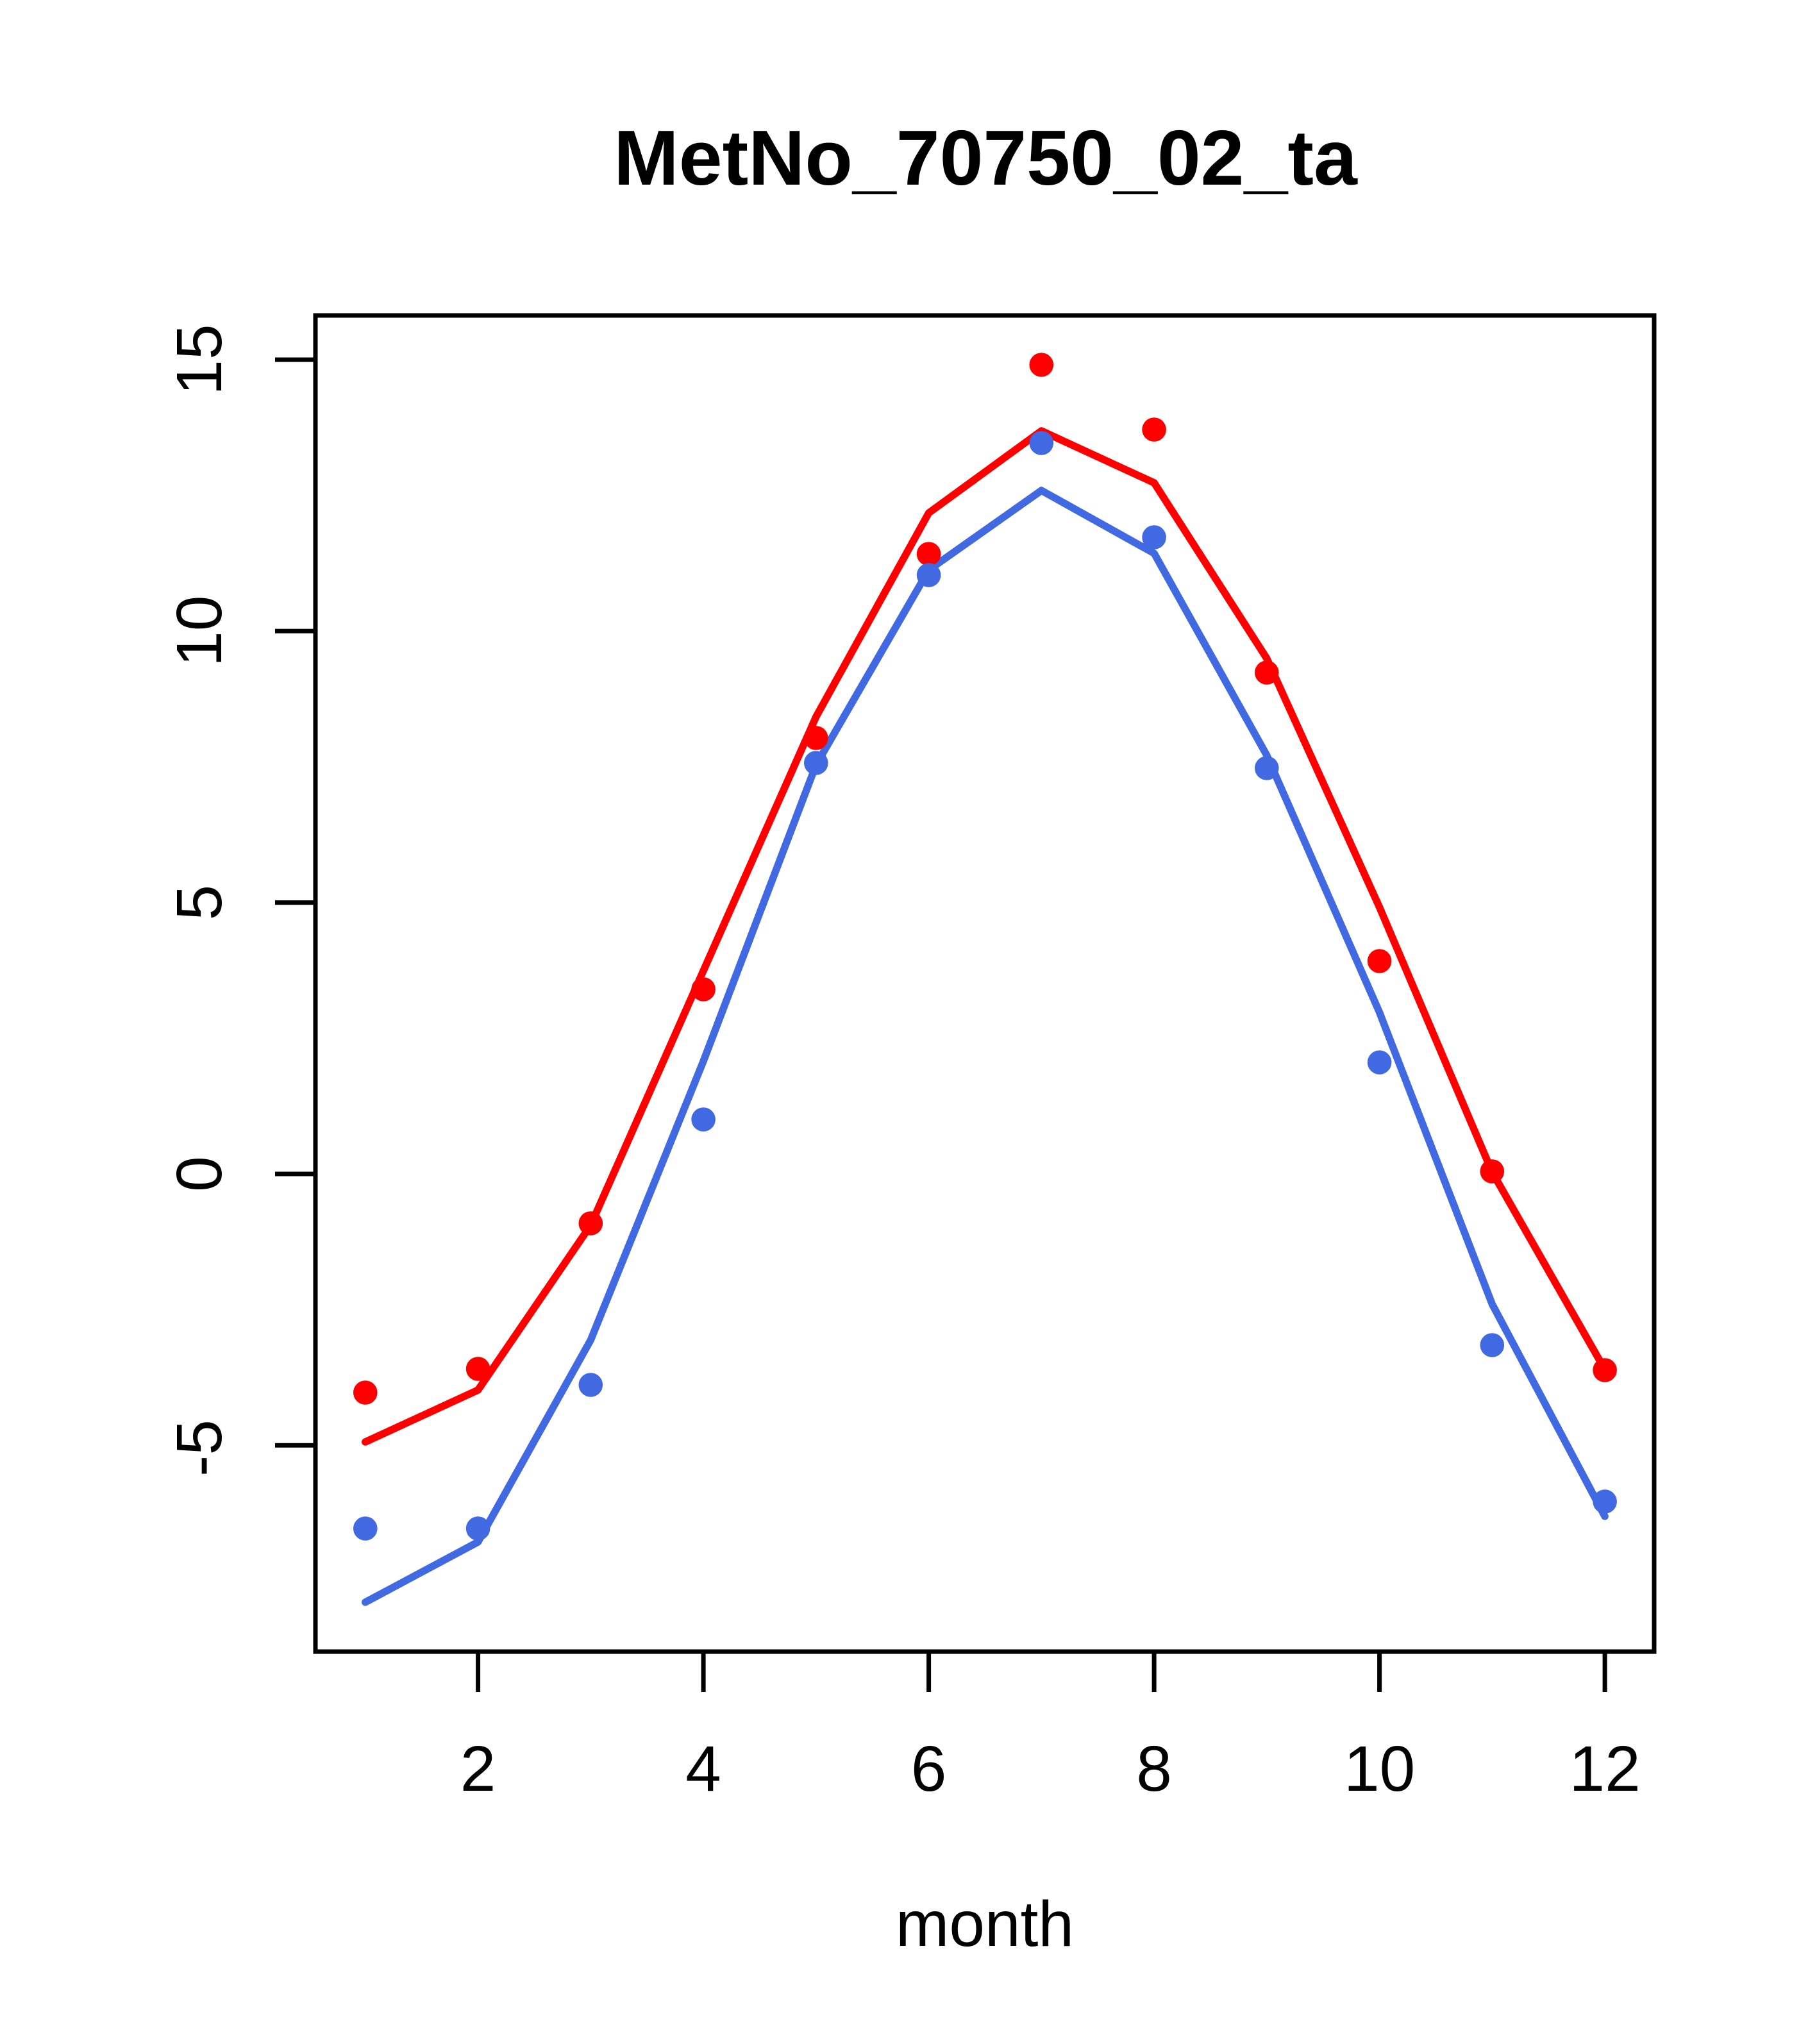 The image size is (1817, 2044). I want to click on svg-text: 2, so click(478, 1769).